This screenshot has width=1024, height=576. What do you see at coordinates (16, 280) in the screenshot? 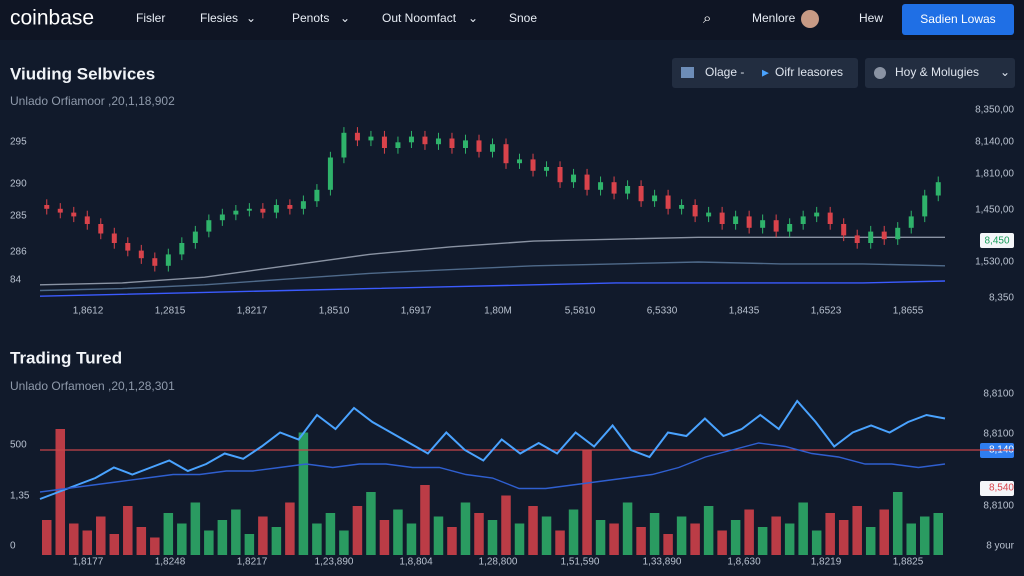
I see `y-axis-label: 84` at bounding box center [16, 280].